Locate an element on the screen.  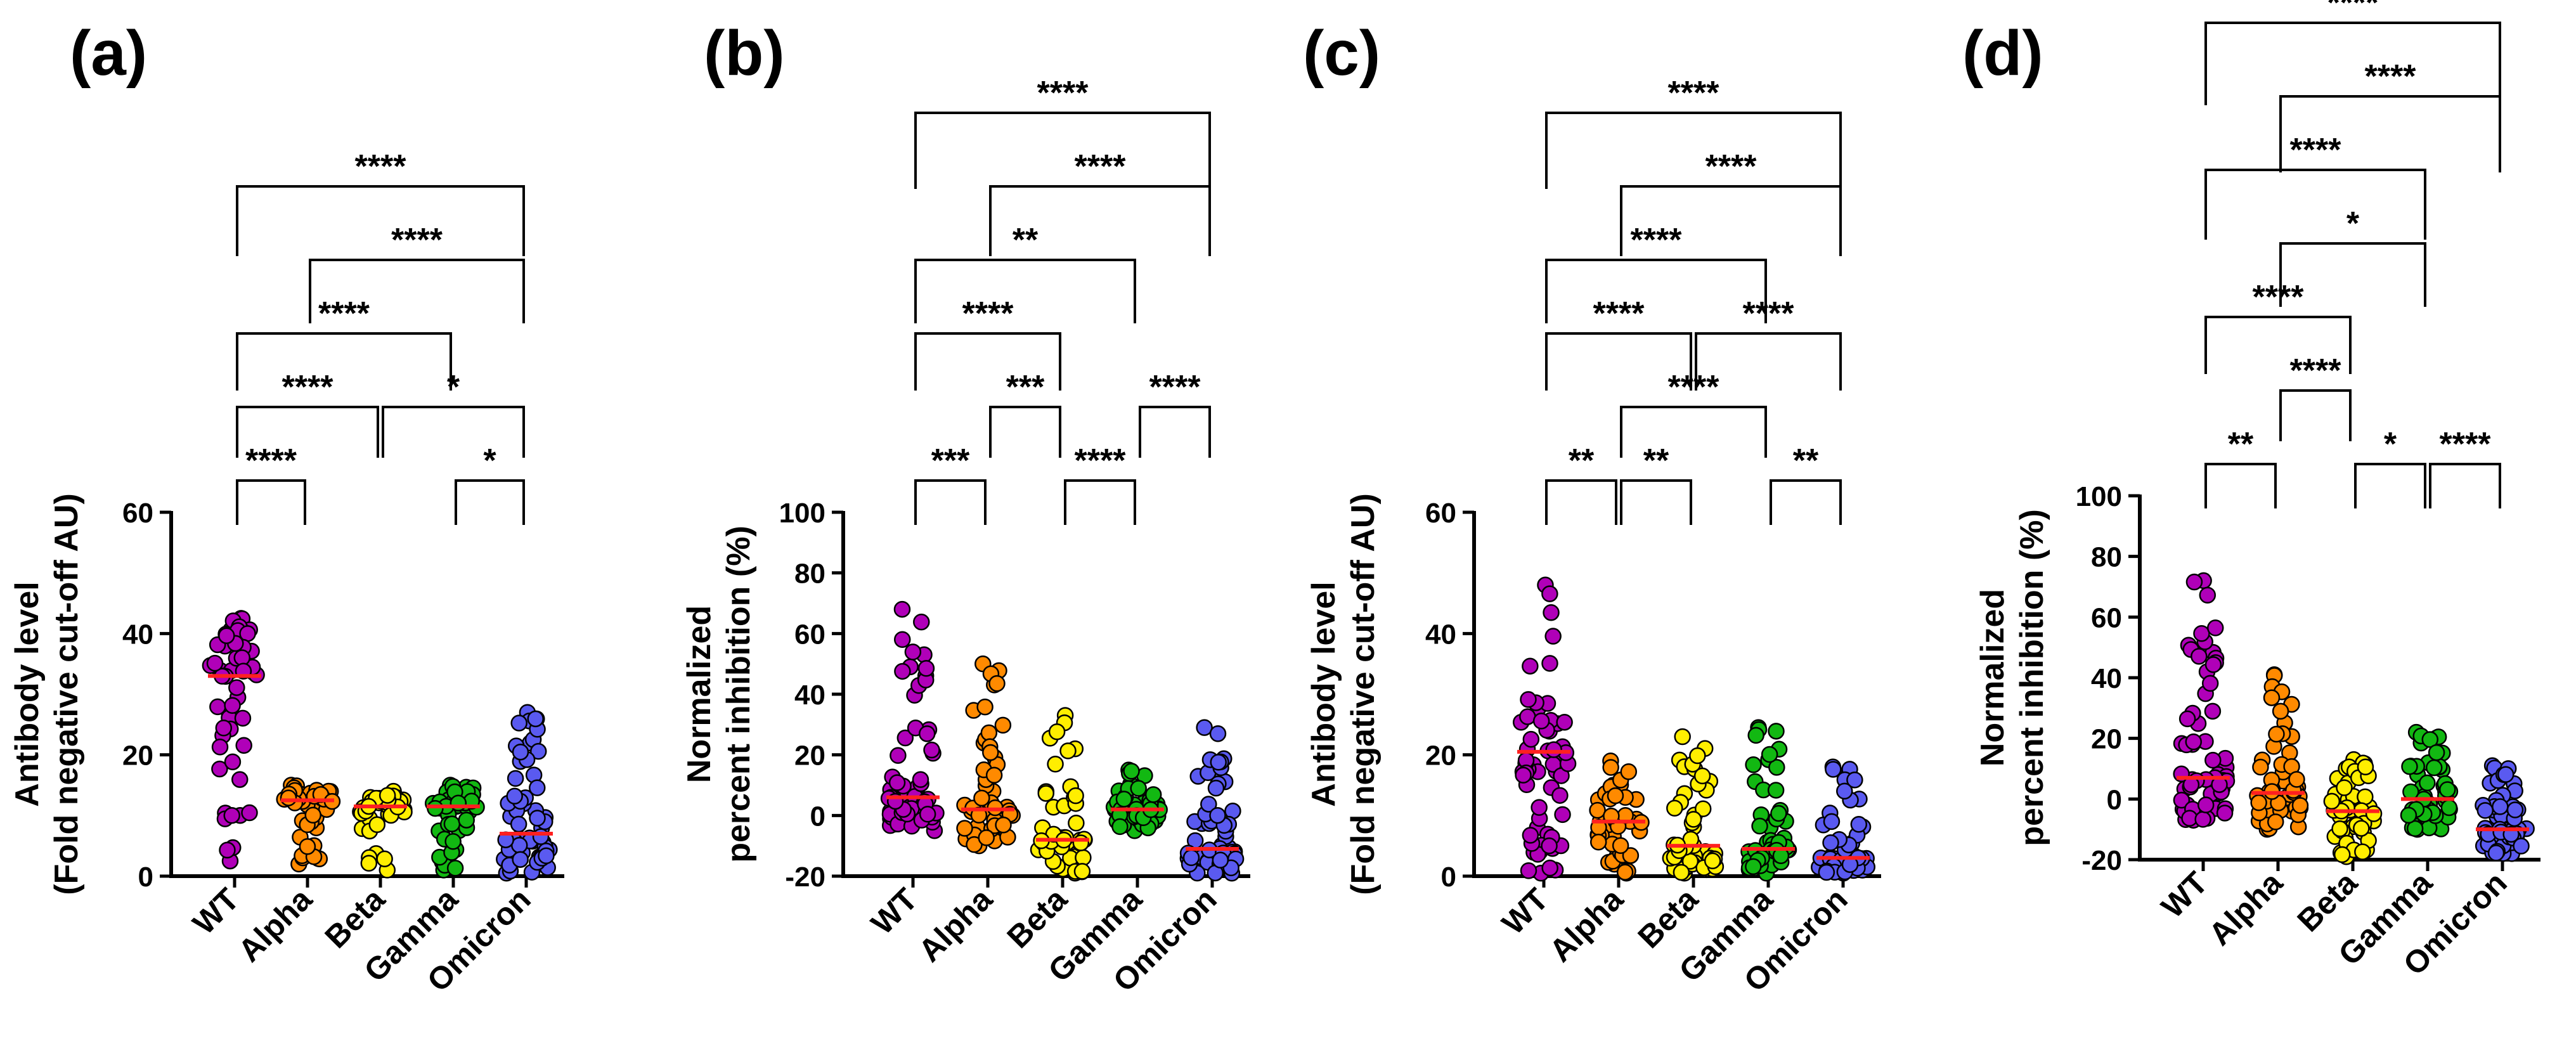
dots-beta is located at coordinates (382, 831).